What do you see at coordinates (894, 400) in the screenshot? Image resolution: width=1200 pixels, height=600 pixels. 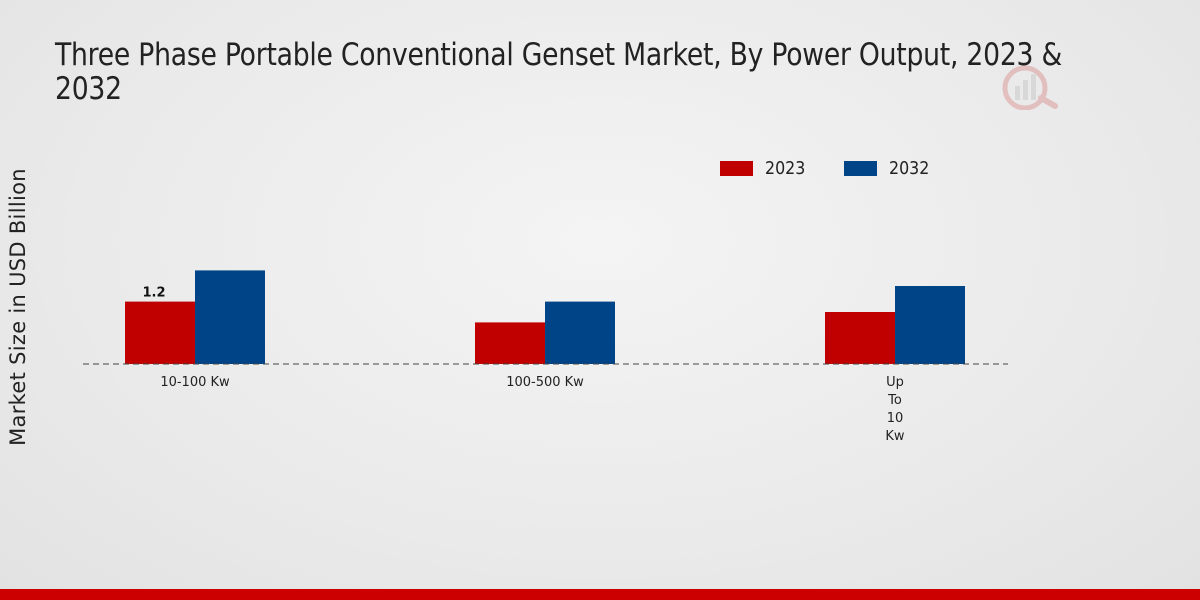 I see `x-tick-label-3-line-2: To` at bounding box center [894, 400].